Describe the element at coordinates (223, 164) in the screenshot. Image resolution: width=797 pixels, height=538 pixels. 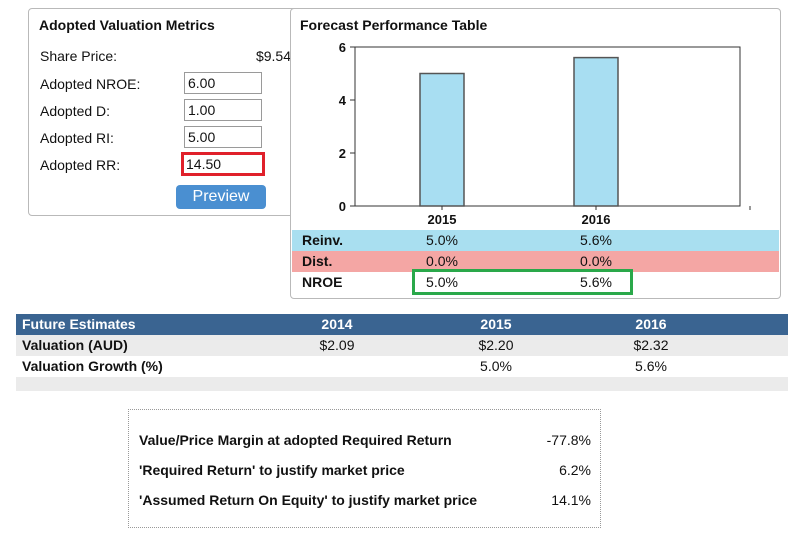
I see `rr-input` at that location.